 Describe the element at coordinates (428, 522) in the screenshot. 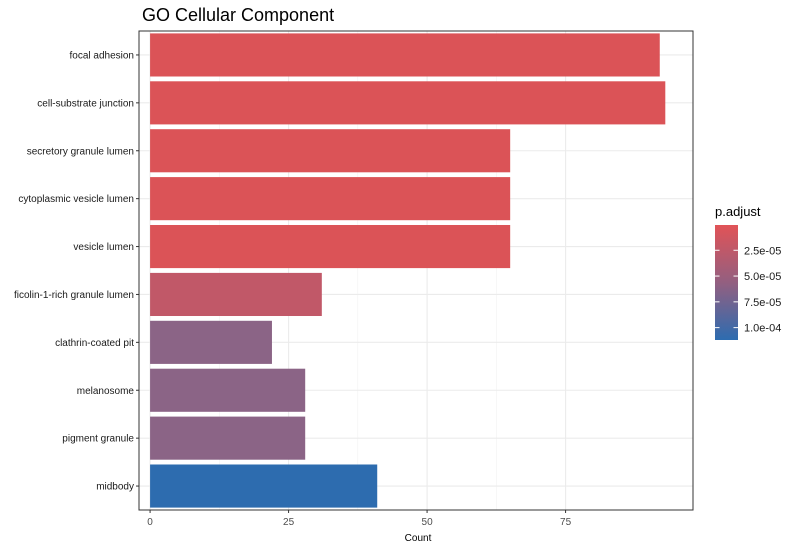

I see `x-tick-label: 50` at that location.